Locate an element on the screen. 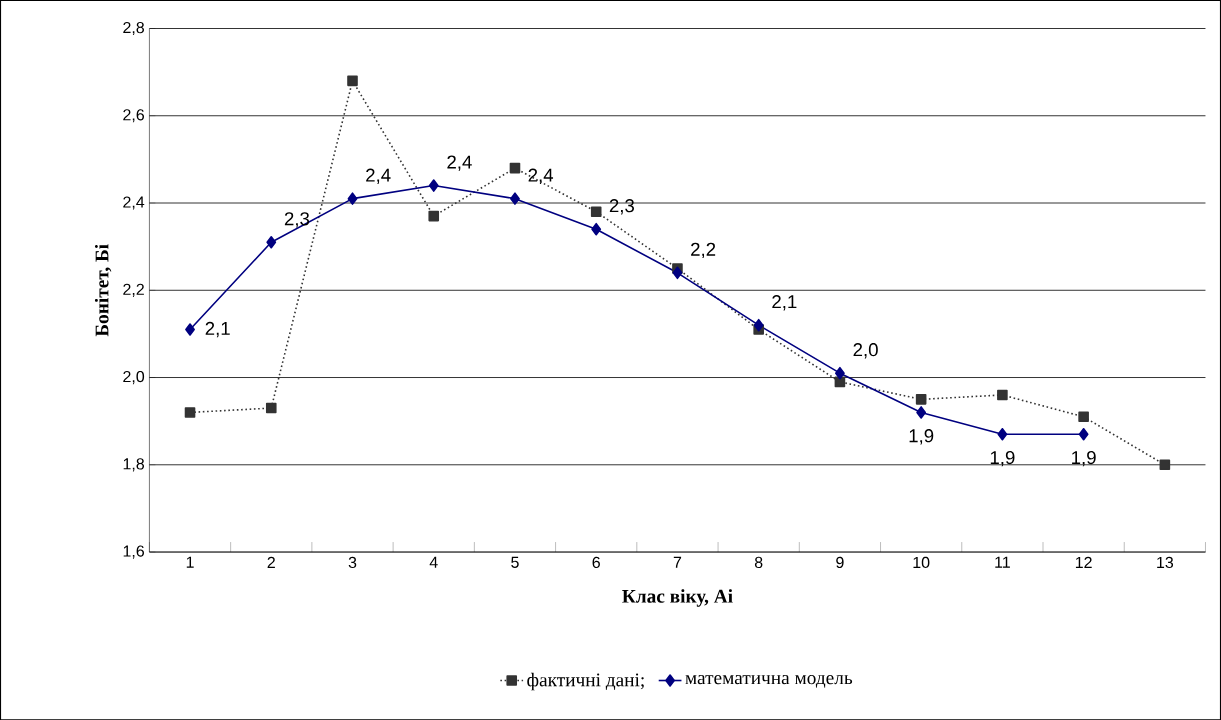 The height and width of the screenshot is (720, 1221). x-tick-label: 13 is located at coordinates (1165, 562).